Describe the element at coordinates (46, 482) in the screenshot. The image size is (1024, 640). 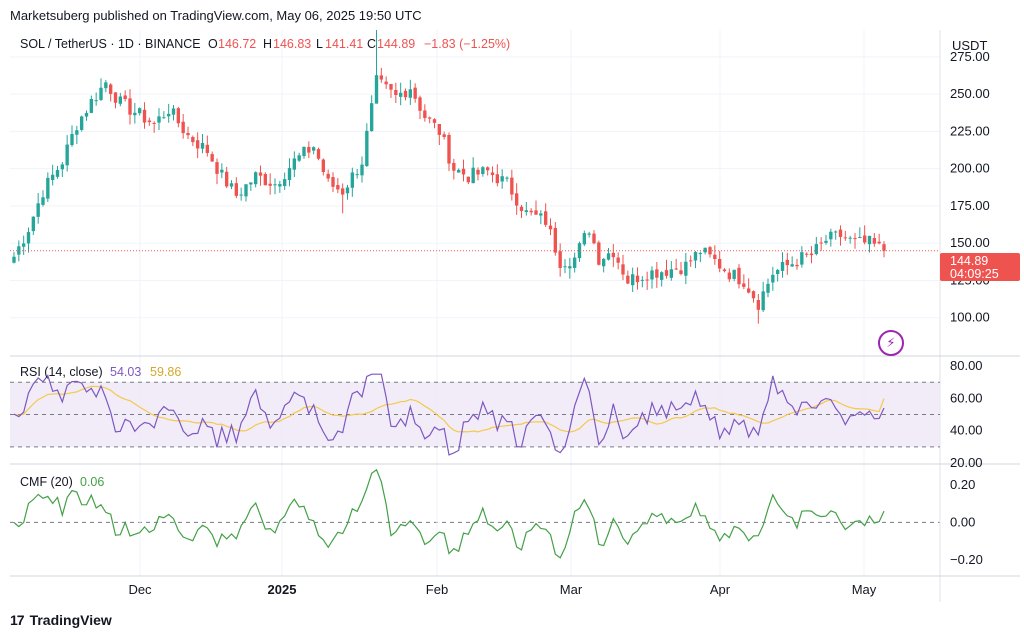
I see `cmf-title: CMF (20)` at that location.